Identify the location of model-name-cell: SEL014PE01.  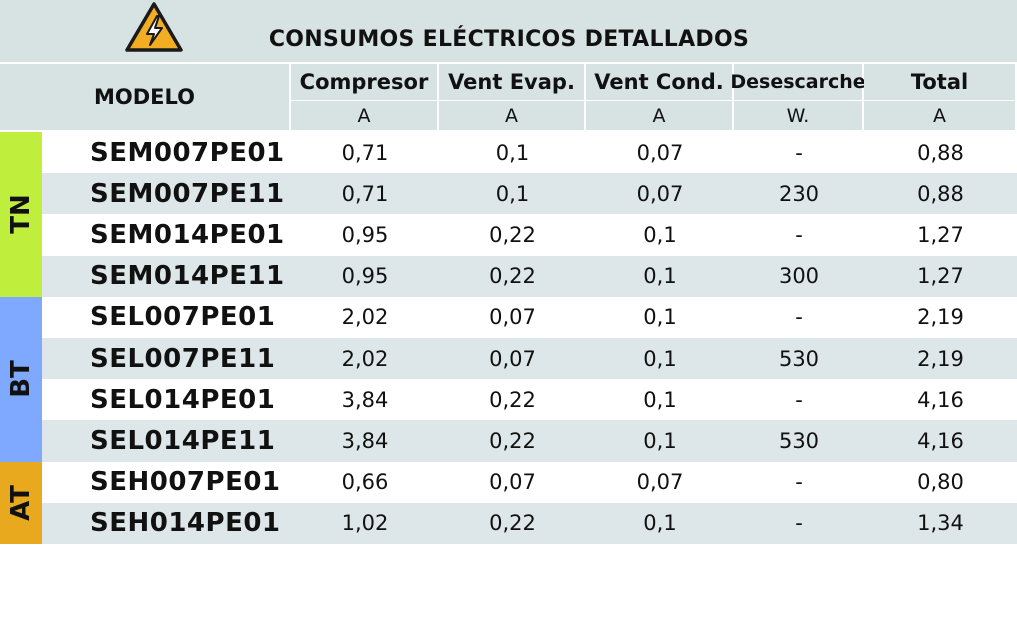
(183, 399).